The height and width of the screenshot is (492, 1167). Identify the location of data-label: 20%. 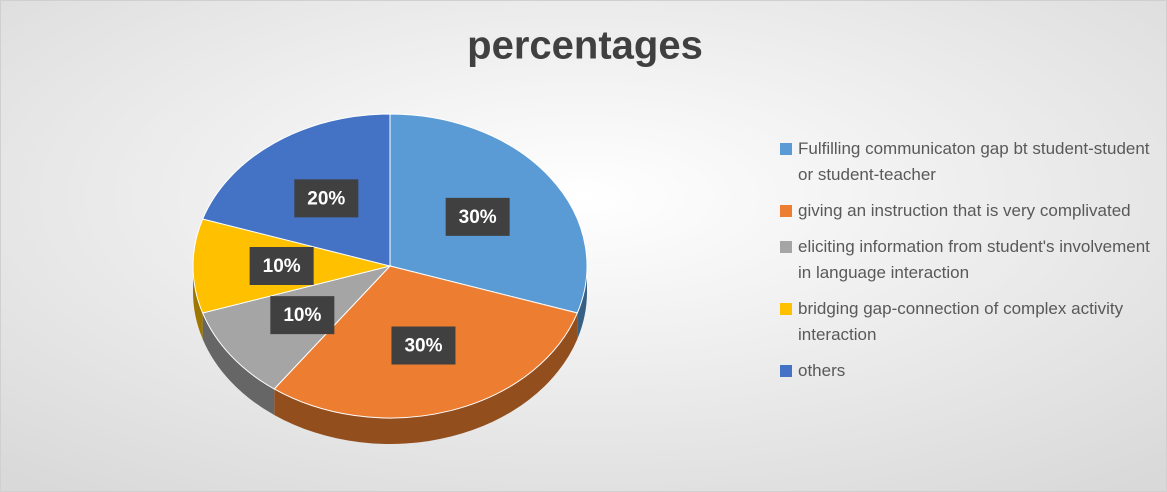
(326, 198).